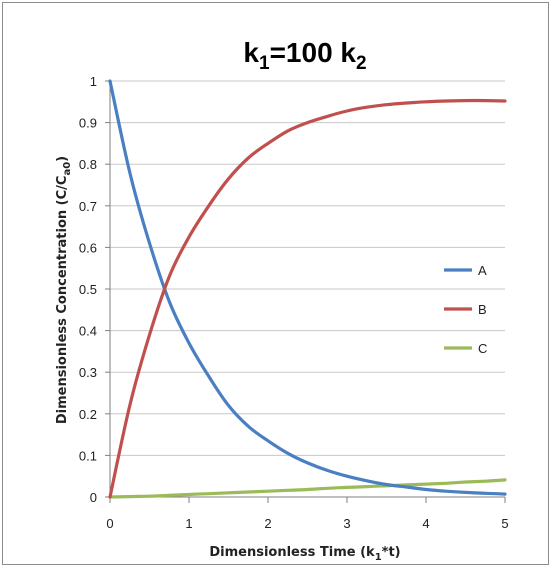 Image resolution: width=553 pixels, height=569 pixels. What do you see at coordinates (482, 309) in the screenshot?
I see `legend-label-b: B` at bounding box center [482, 309].